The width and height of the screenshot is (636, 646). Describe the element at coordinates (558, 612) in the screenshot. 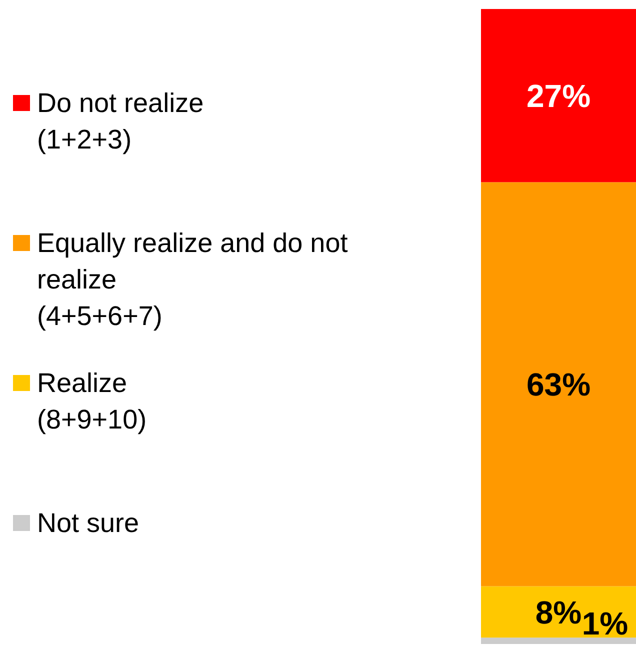

I see `data-label: 8%` at that location.